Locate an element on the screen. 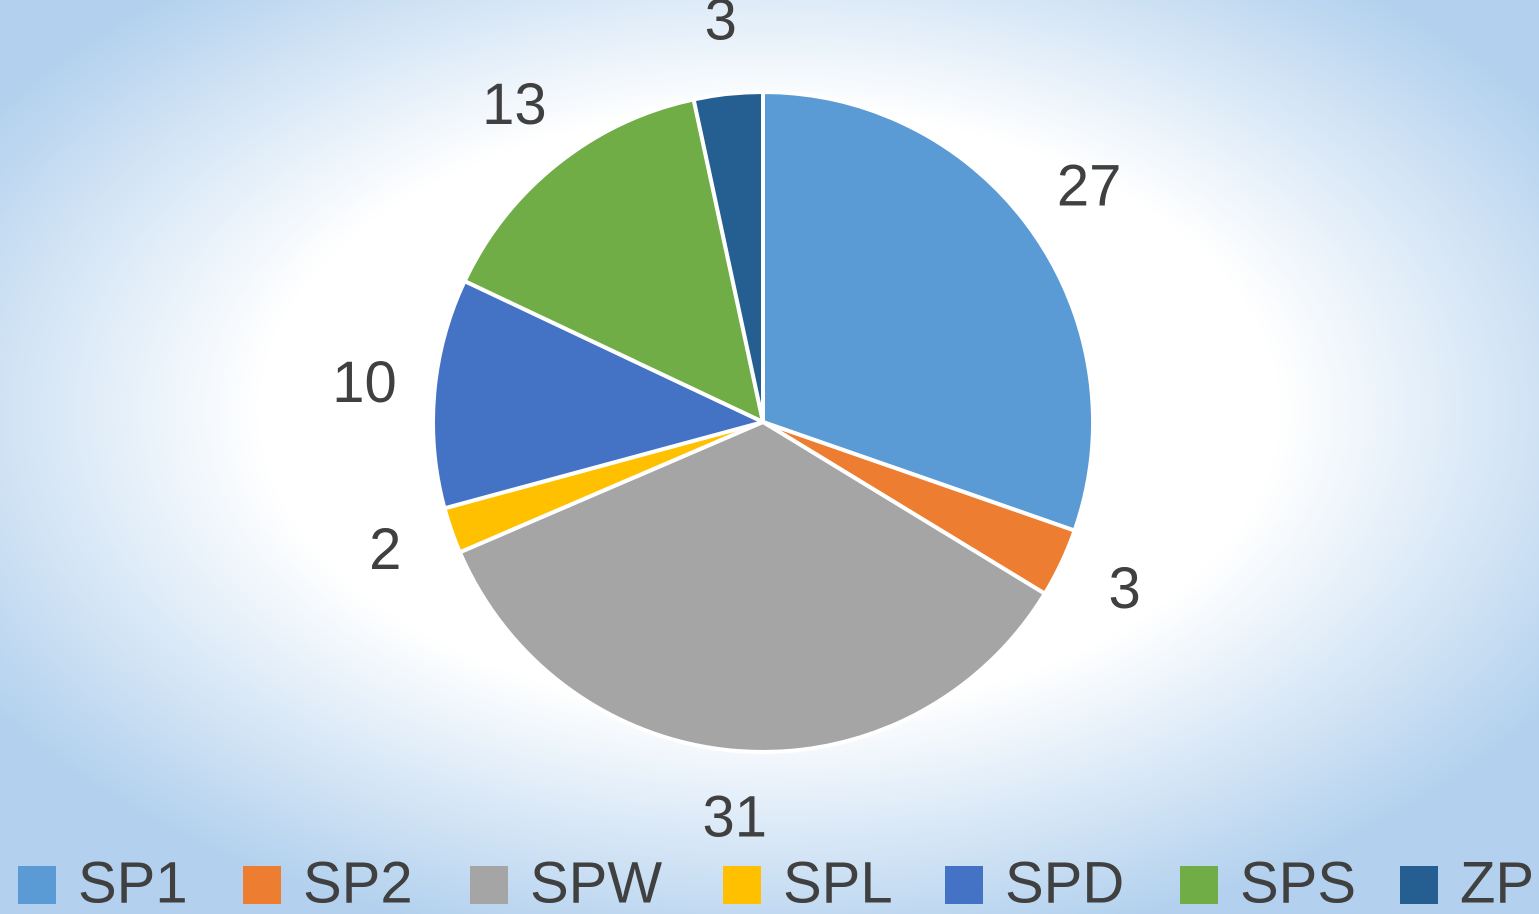 The width and height of the screenshot is (1539, 914). legend-label: SPL is located at coordinates (838, 882).